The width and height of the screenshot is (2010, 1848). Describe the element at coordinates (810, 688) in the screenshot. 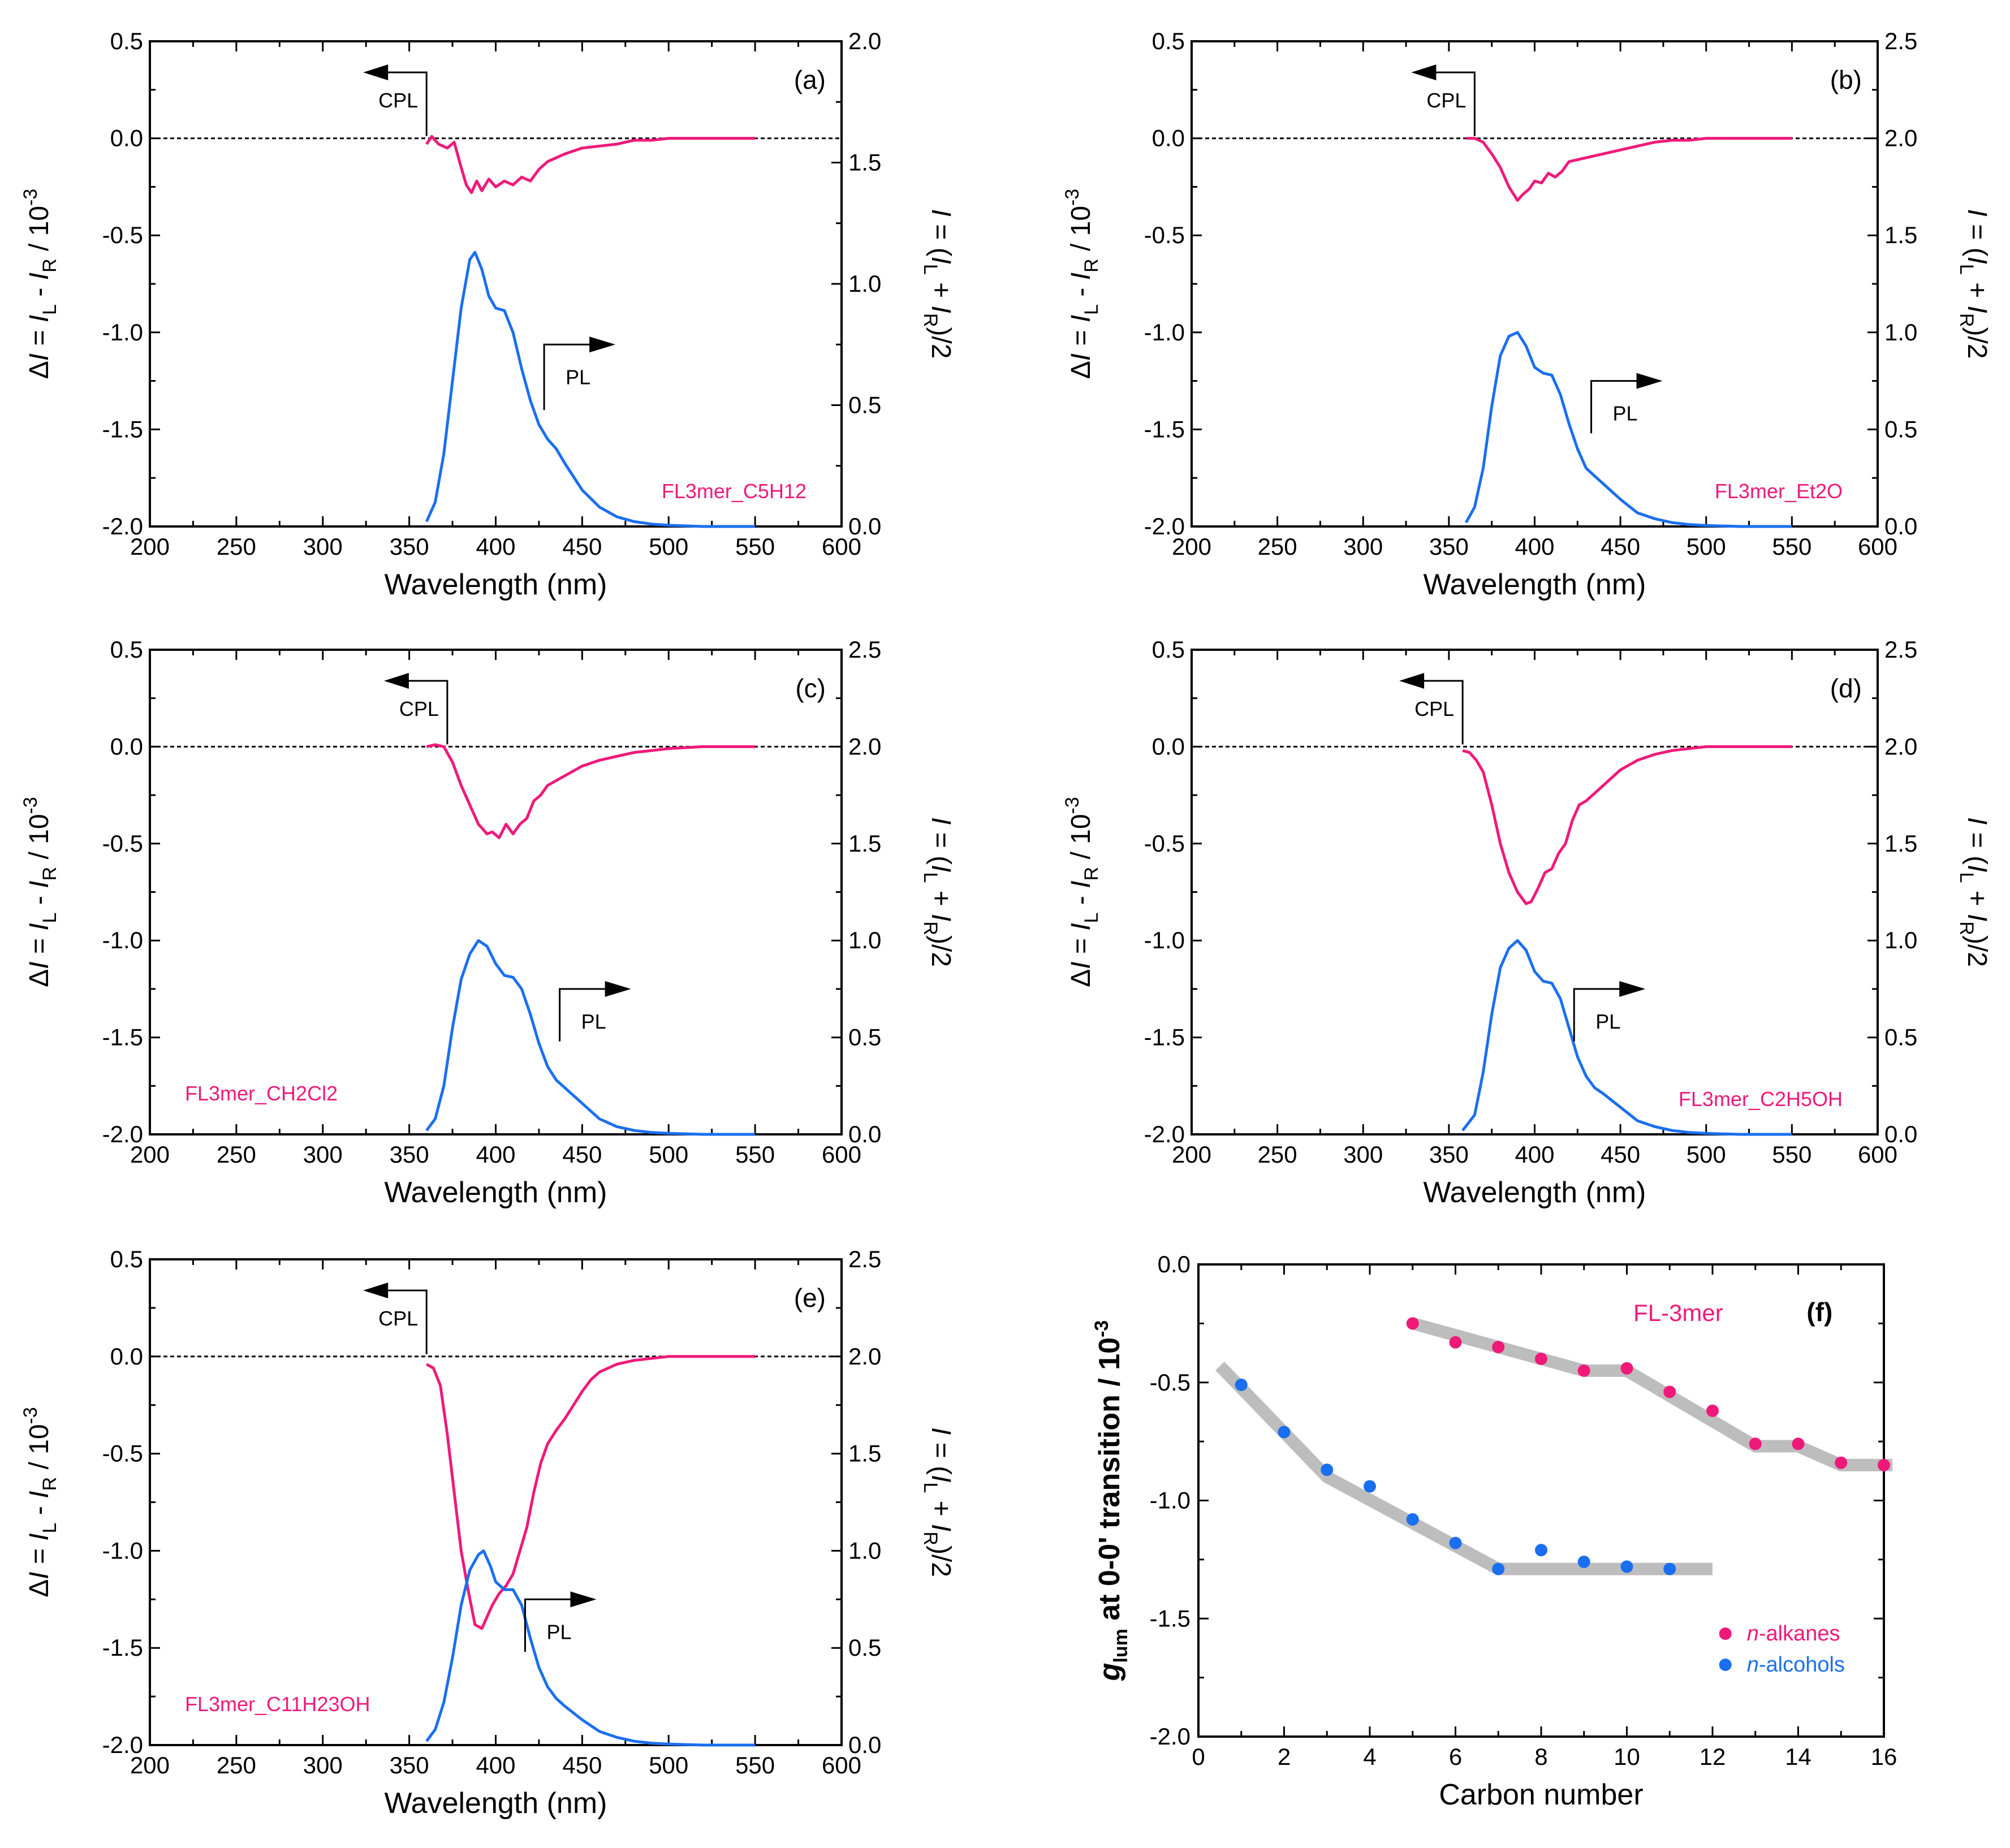

I see `panel-label: (c)` at that location.